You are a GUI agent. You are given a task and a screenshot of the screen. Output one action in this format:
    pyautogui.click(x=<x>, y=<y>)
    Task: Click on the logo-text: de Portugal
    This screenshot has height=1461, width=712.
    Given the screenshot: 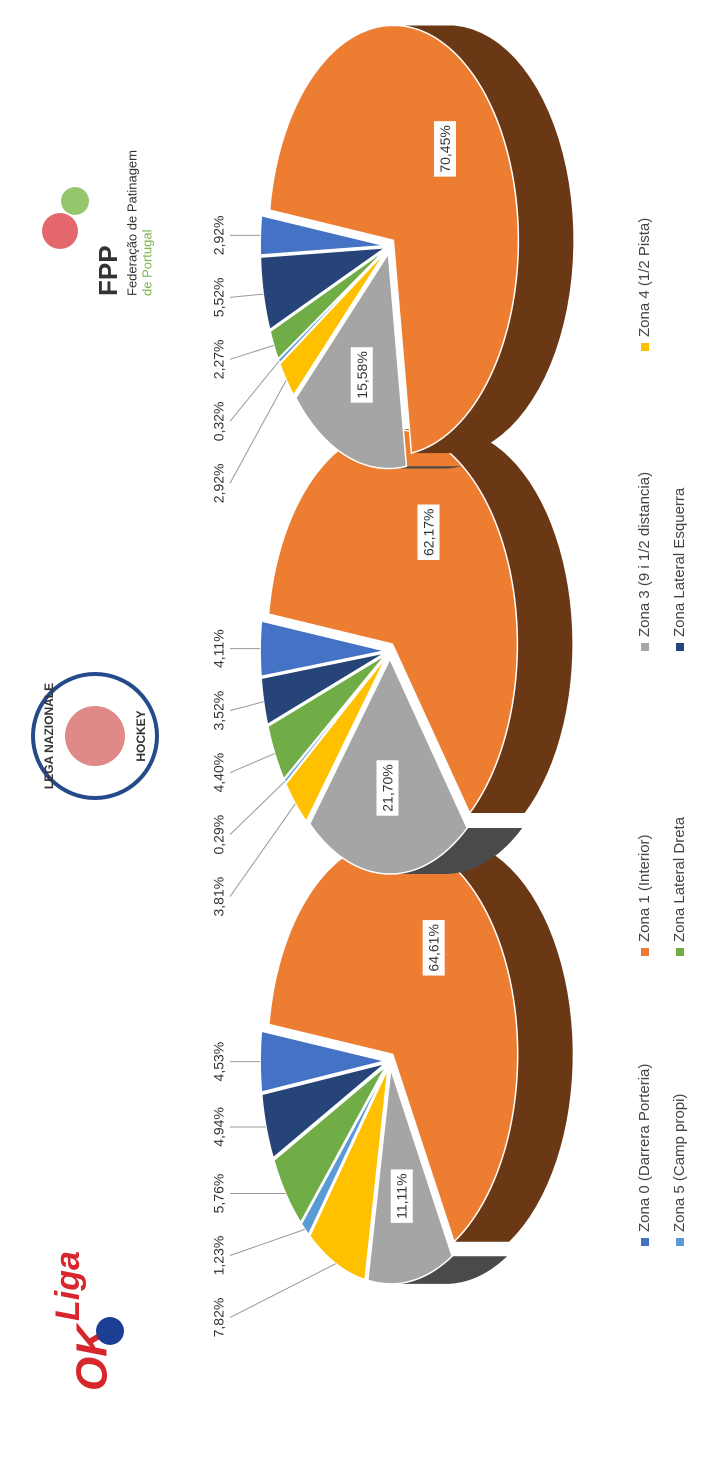 What is the action you would take?
    pyautogui.click(x=146, y=262)
    